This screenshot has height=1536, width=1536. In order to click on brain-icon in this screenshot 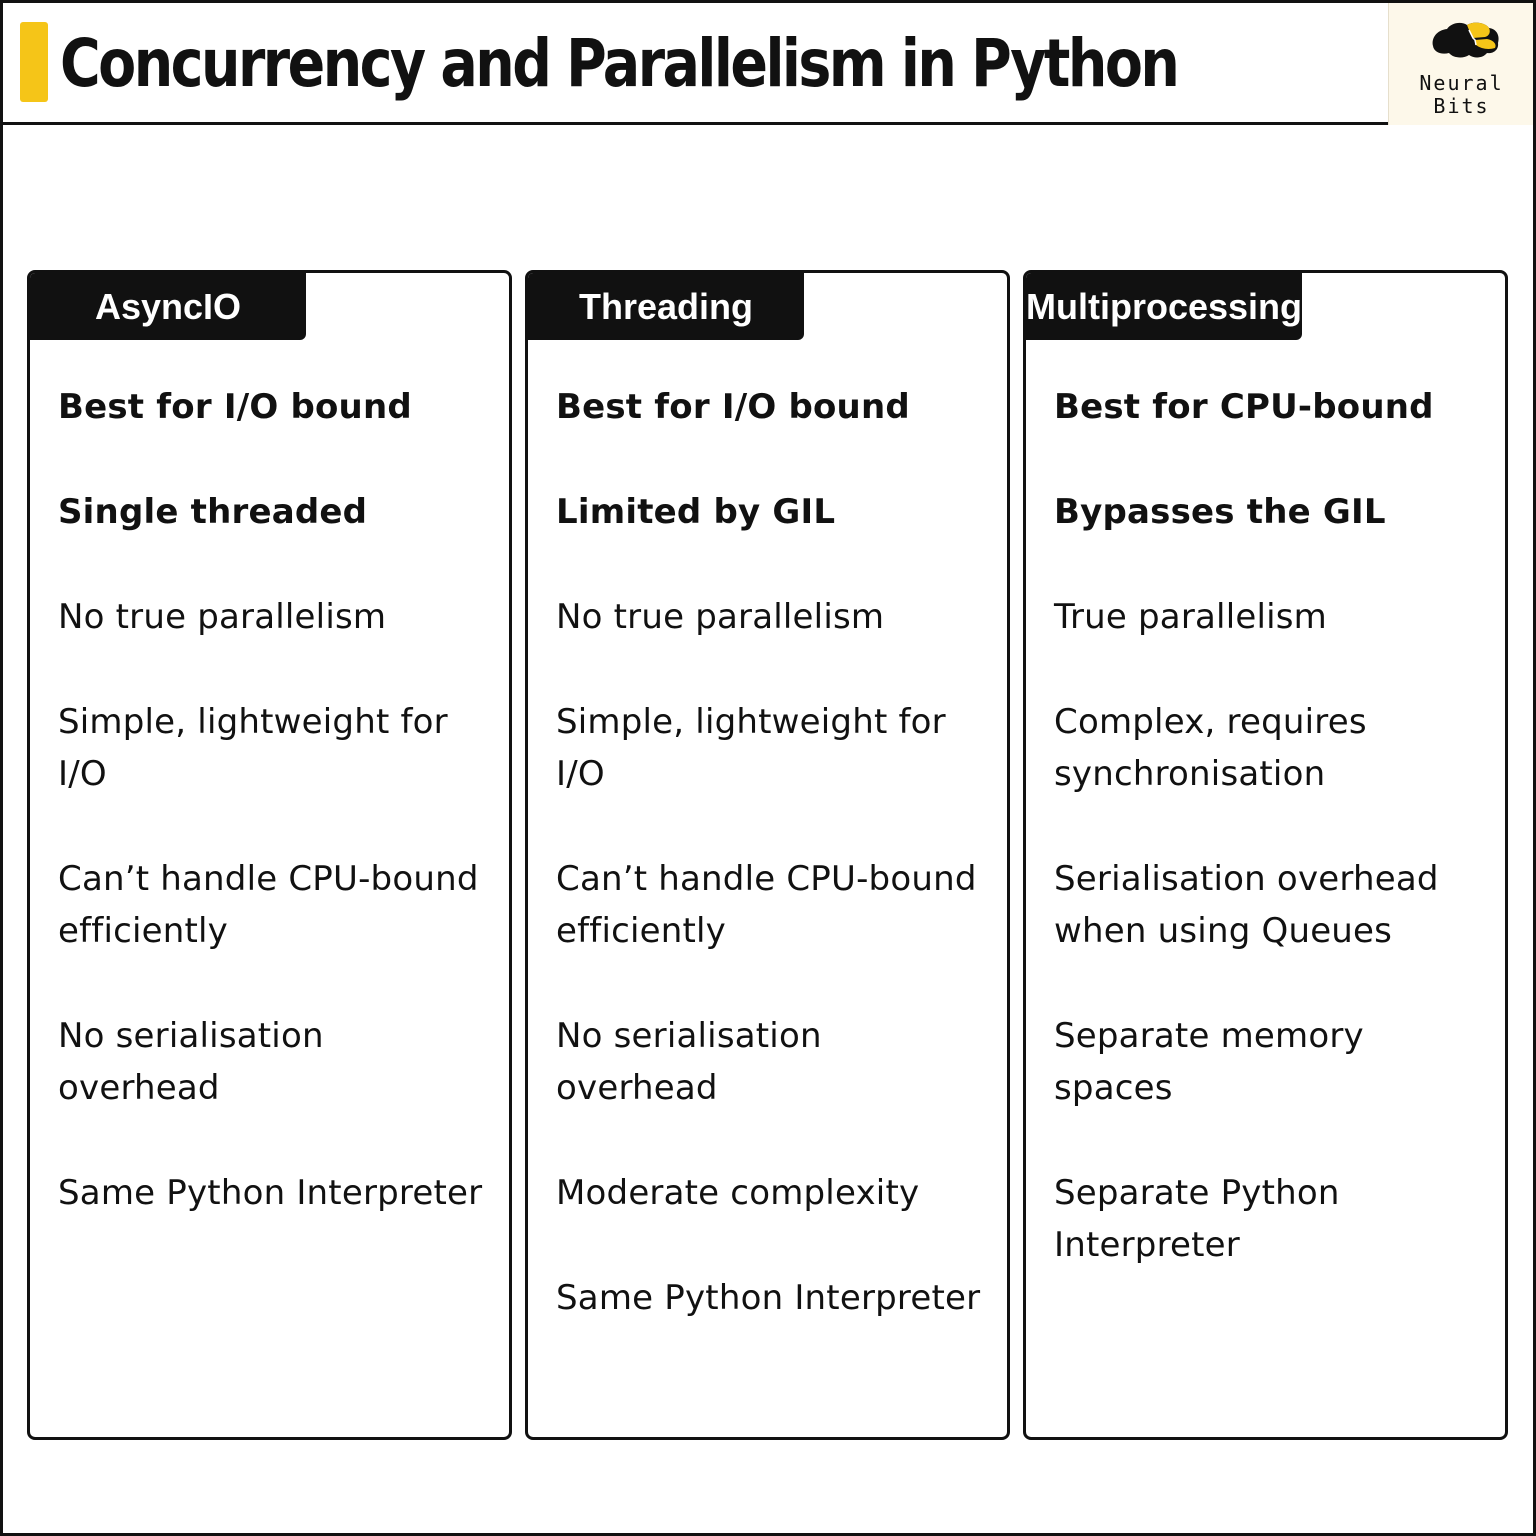, I will do `click(1465, 40)`.